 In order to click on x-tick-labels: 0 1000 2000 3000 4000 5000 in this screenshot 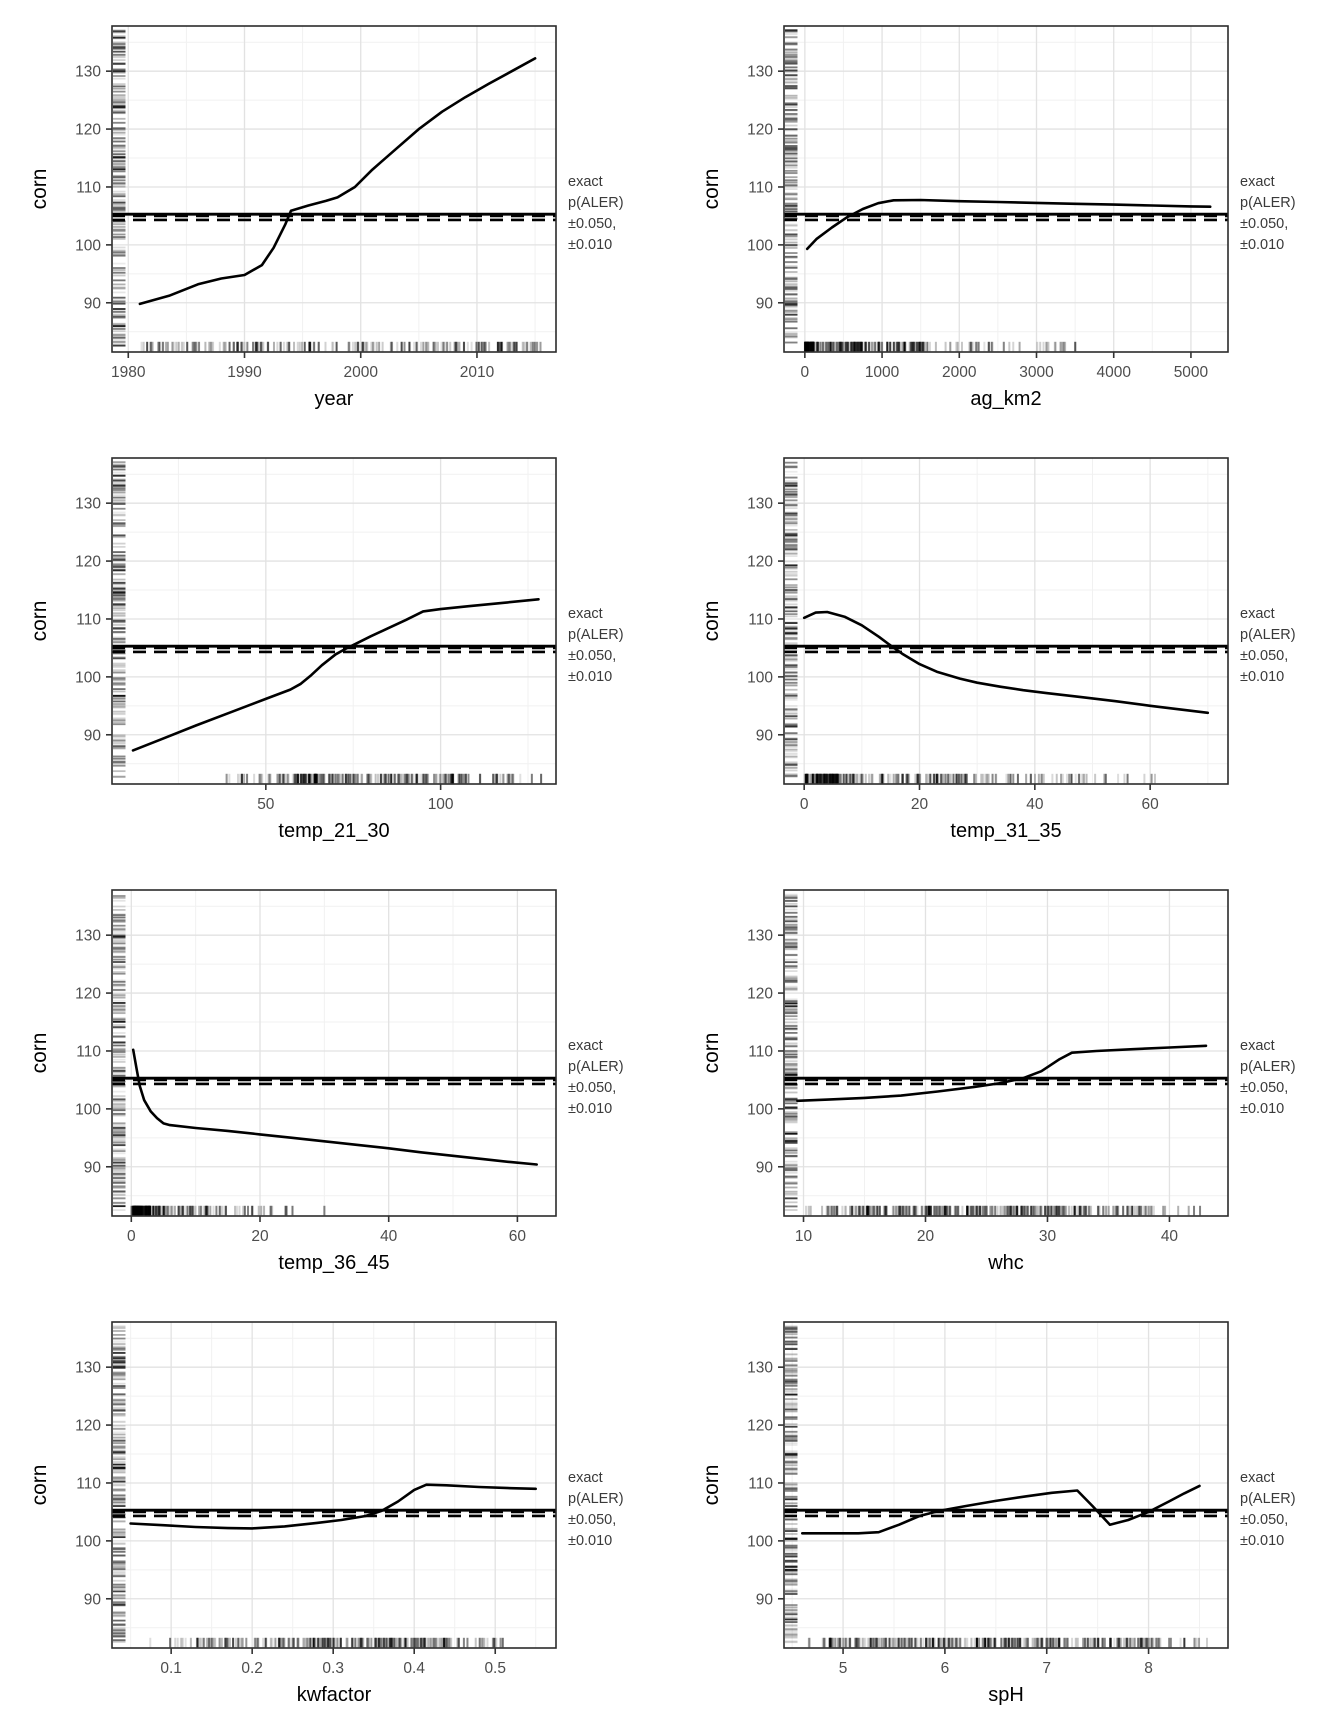, I will do `click(1005, 372)`.